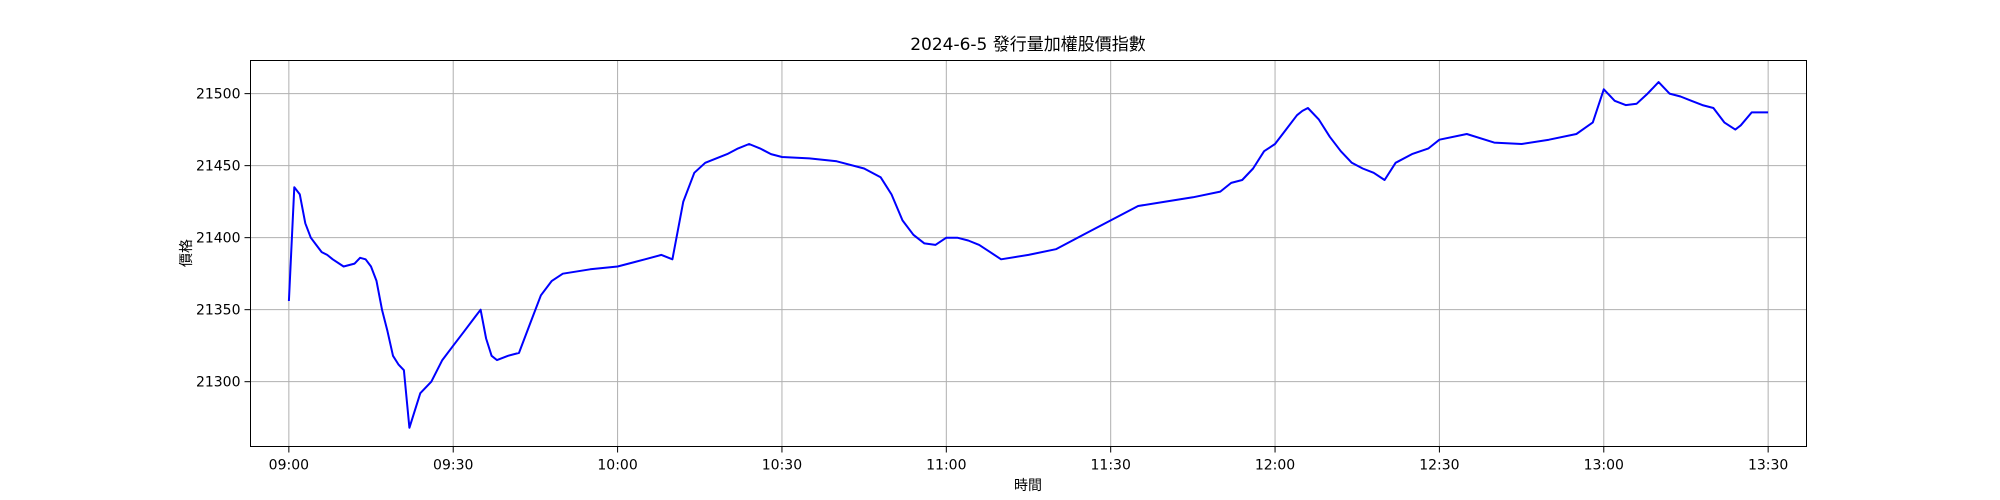 This screenshot has width=2000, height=500. What do you see at coordinates (1439, 466) in the screenshot?
I see `x-tick-label: 12:30` at bounding box center [1439, 466].